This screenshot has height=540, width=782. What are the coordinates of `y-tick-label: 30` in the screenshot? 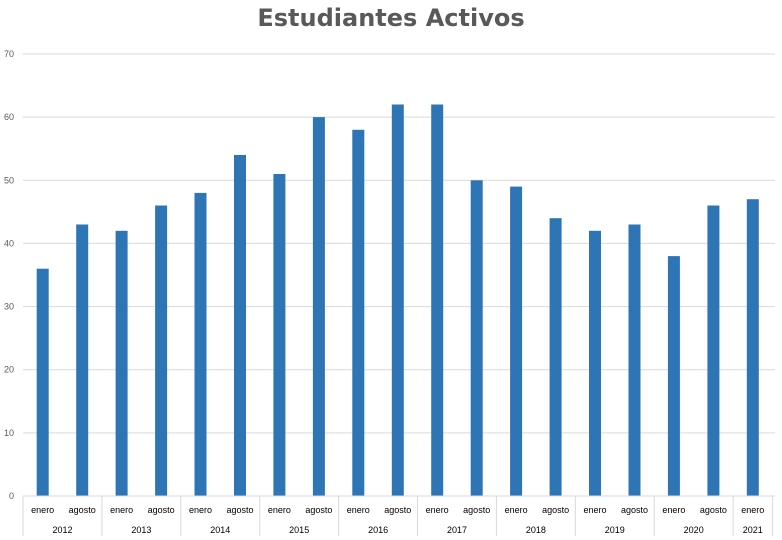 It's located at (9, 307).